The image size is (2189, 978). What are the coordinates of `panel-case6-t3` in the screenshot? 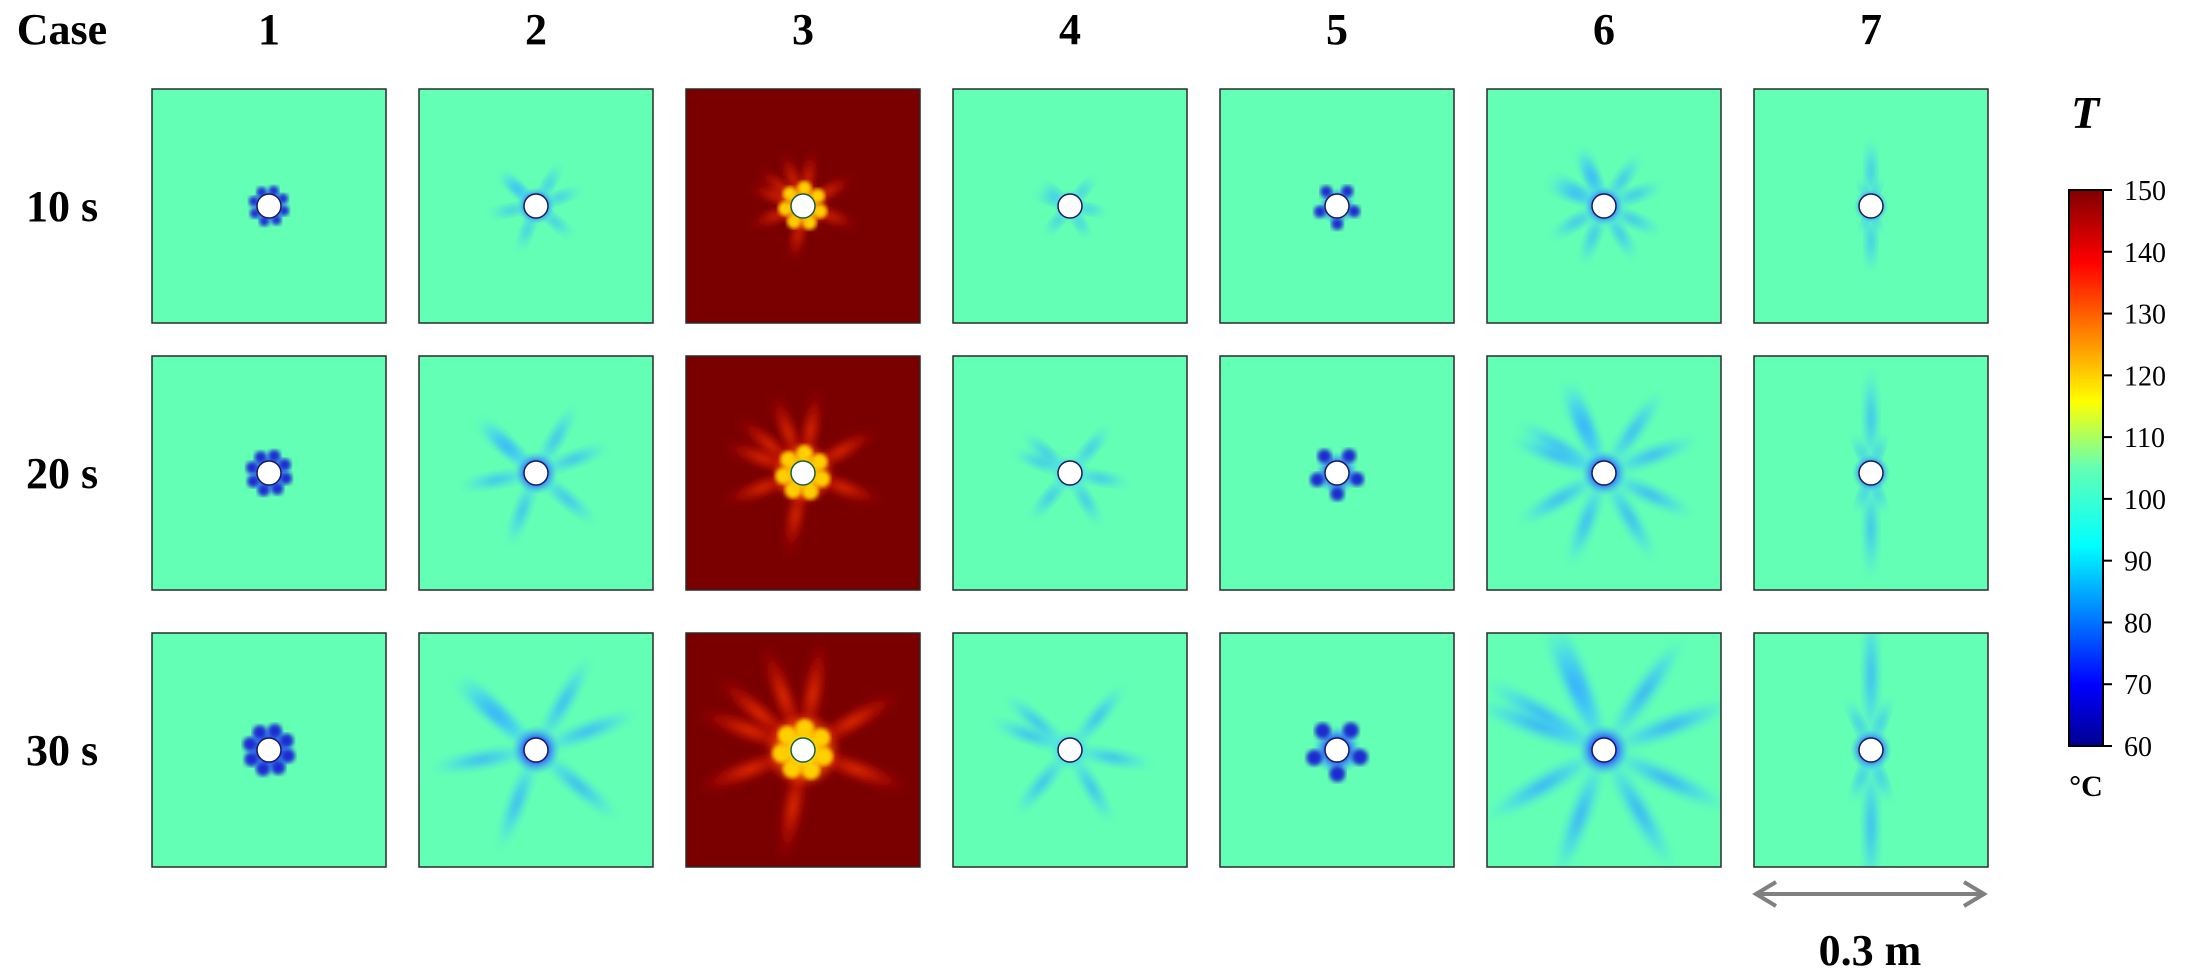 It's located at (1604, 750).